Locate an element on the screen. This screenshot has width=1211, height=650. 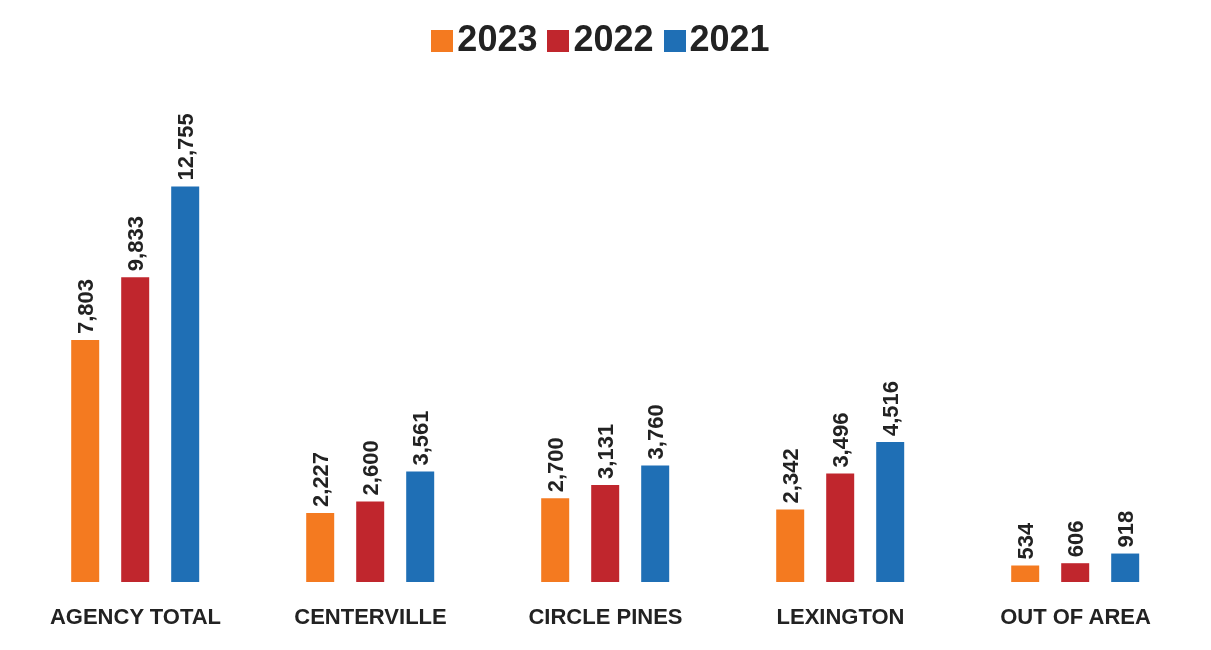
data-label: 3,561 is located at coordinates (420, 438).